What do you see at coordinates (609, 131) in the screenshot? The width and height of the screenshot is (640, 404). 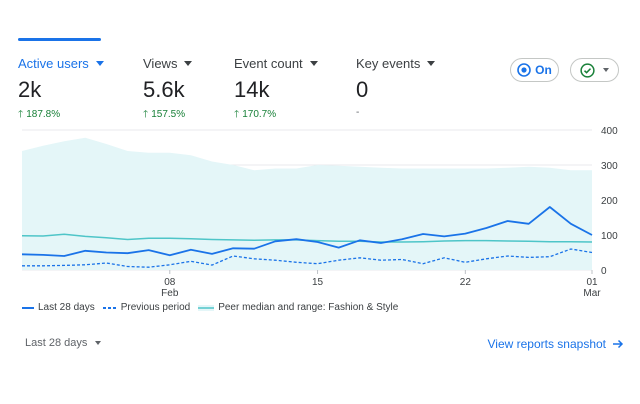 I see `y-tick-label: 400` at bounding box center [609, 131].